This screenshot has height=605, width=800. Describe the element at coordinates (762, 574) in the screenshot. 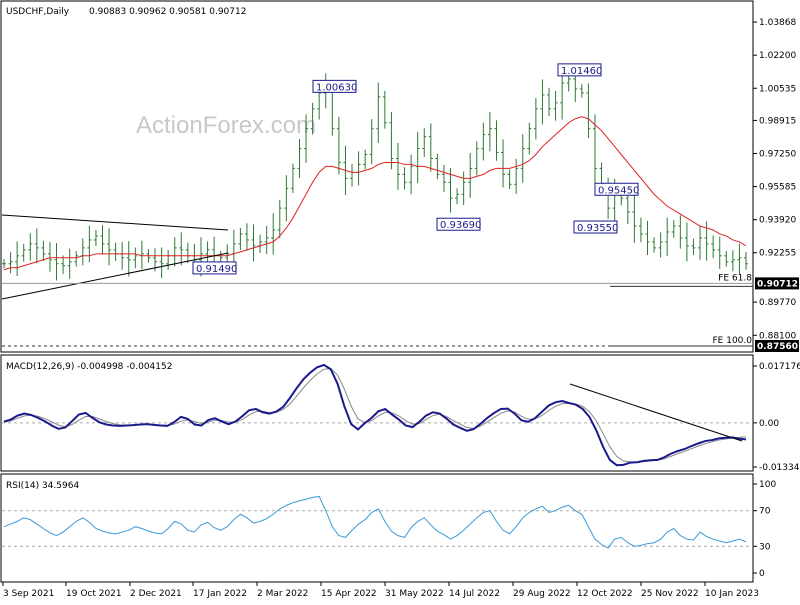

I see `rsi-tick-label: 0` at that location.